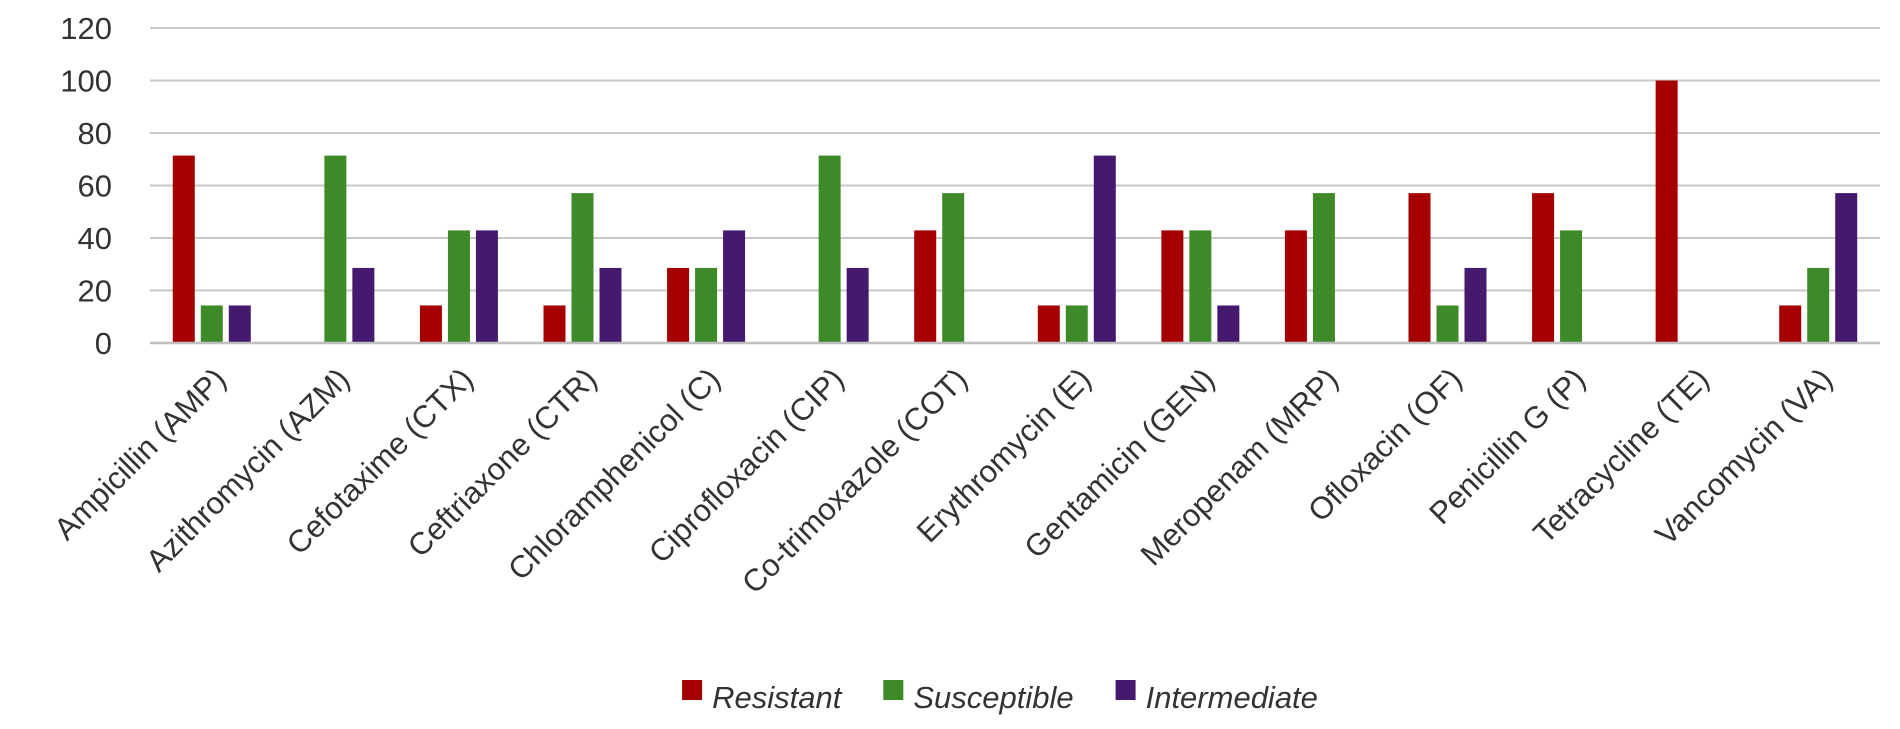 The height and width of the screenshot is (729, 1900). What do you see at coordinates (86, 28) in the screenshot?
I see `y-tick-label: 120` at bounding box center [86, 28].